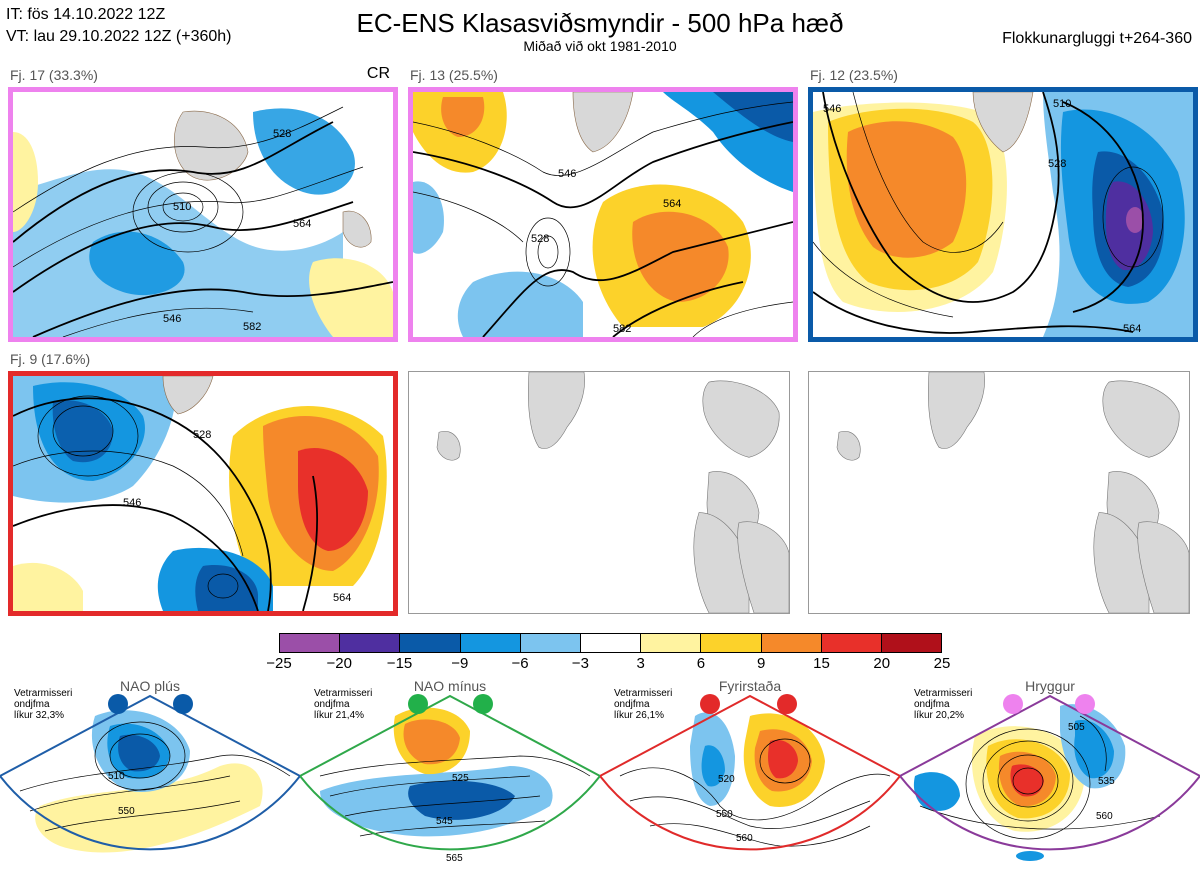 The width and height of the screenshot is (1200, 871). What do you see at coordinates (540, 239) in the screenshot?
I see `contour-label-3: 528` at bounding box center [540, 239].